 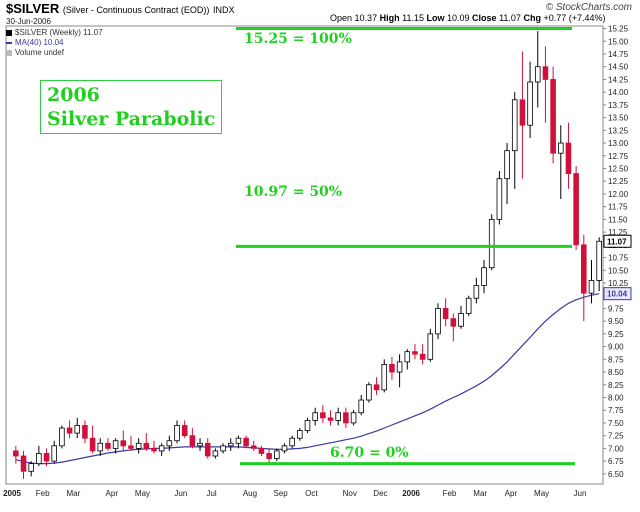 What do you see at coordinates (618, 194) in the screenshot?
I see `y-tick-label: 12.00` at bounding box center [618, 194].